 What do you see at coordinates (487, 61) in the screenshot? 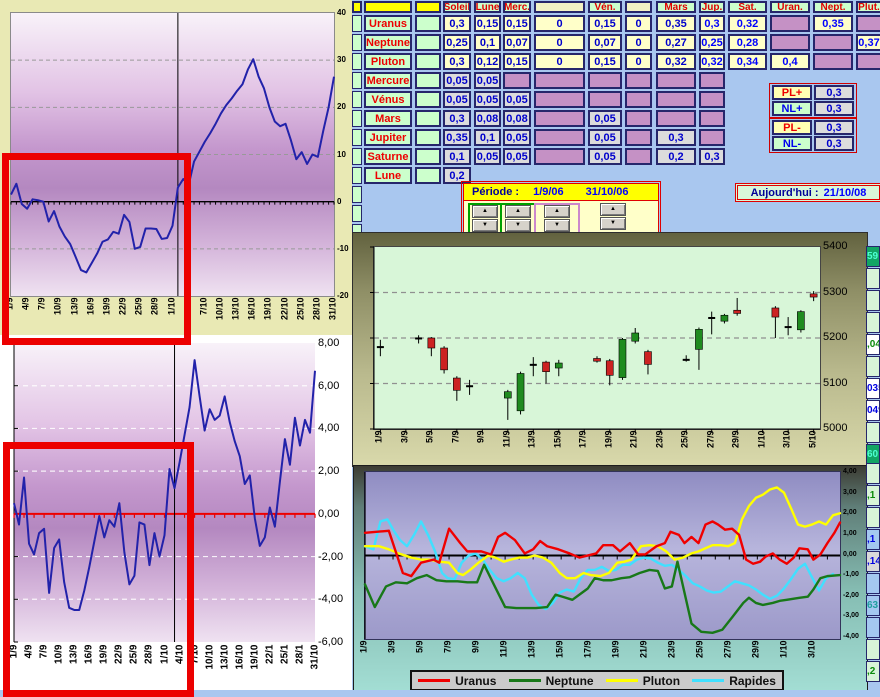
I see `aspect-value-cell: 0,12` at bounding box center [487, 61].